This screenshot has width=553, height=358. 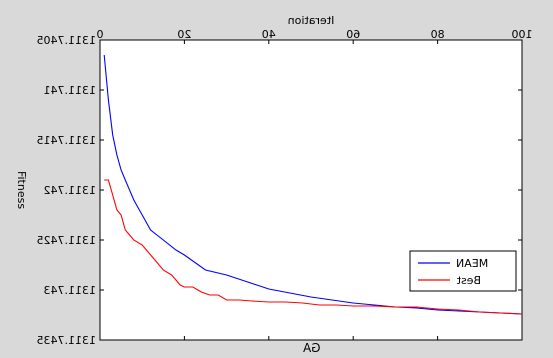 What do you see at coordinates (67, 240) in the screenshot?
I see `y-tick-label: 1311.7425` at bounding box center [67, 240].